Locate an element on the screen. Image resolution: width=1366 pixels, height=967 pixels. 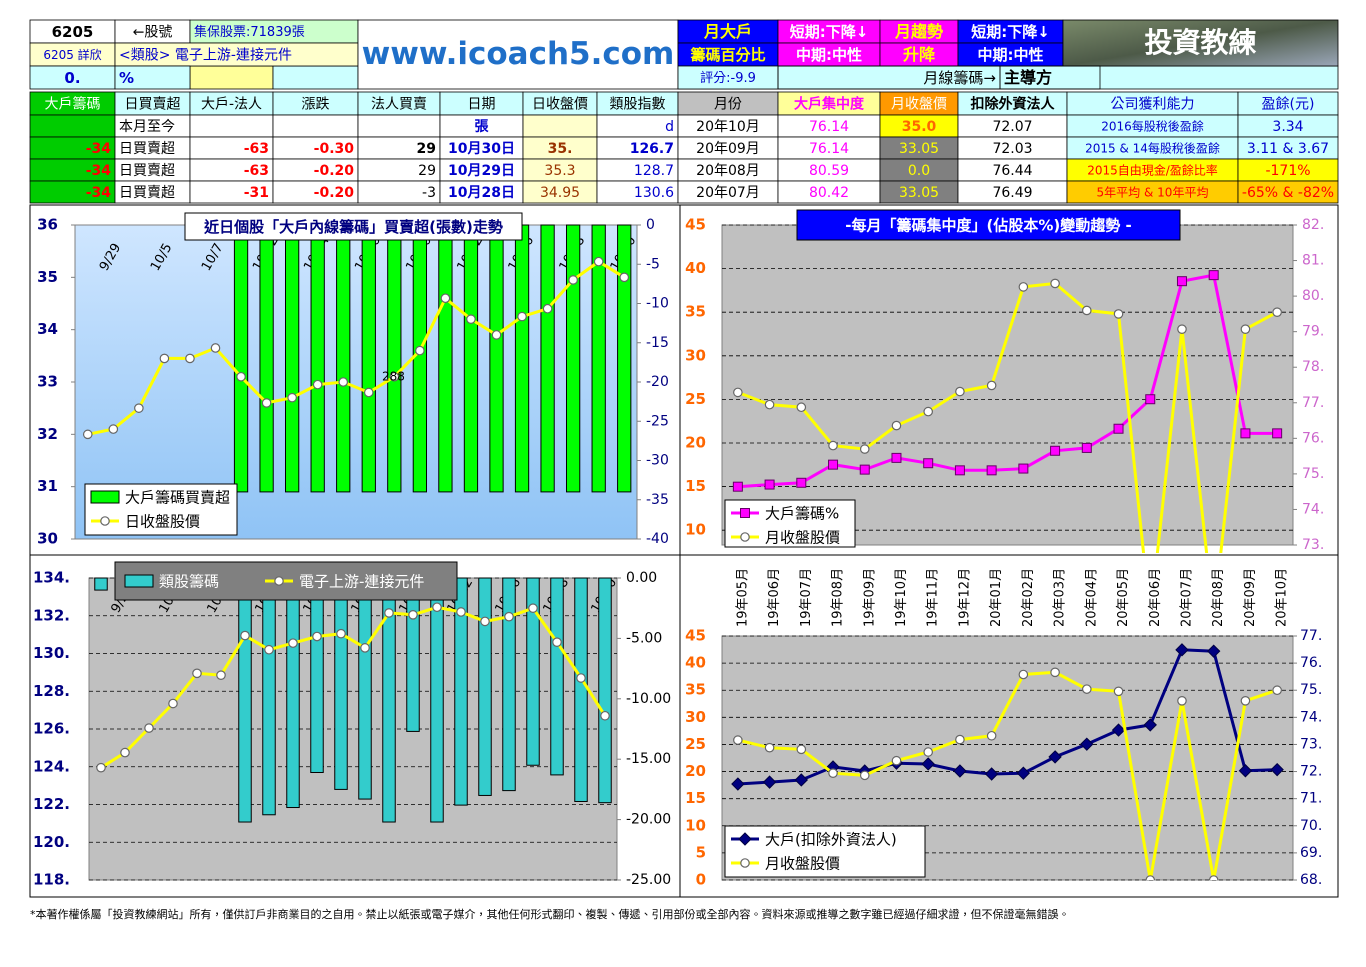
cell-text: 33.05 is located at coordinates (919, 193).